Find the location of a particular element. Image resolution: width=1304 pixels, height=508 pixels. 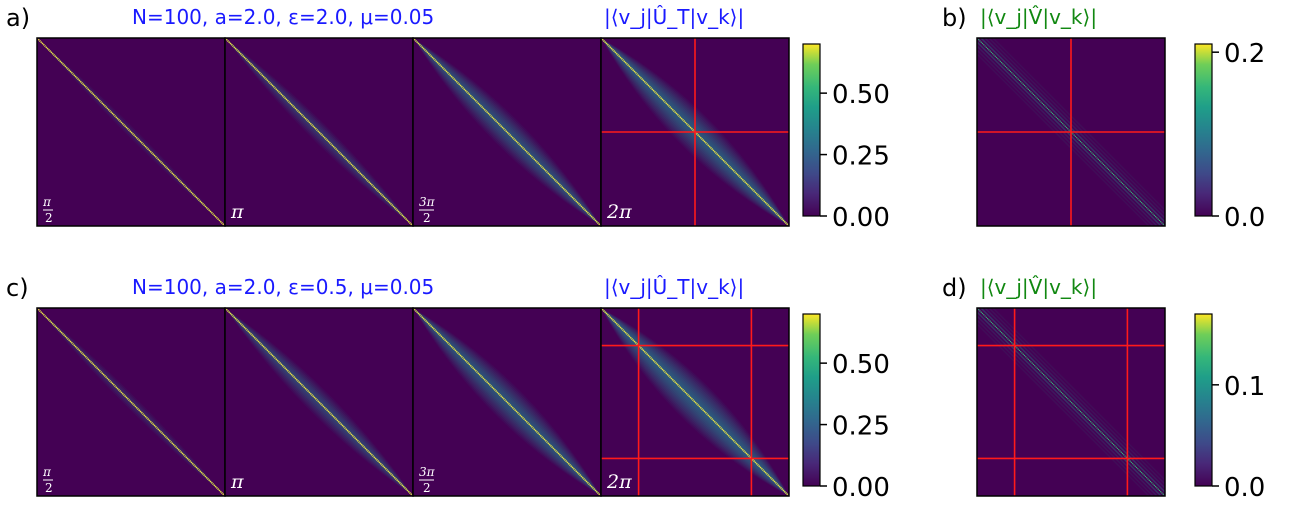

panel-letter: c) is located at coordinates (17, 288).